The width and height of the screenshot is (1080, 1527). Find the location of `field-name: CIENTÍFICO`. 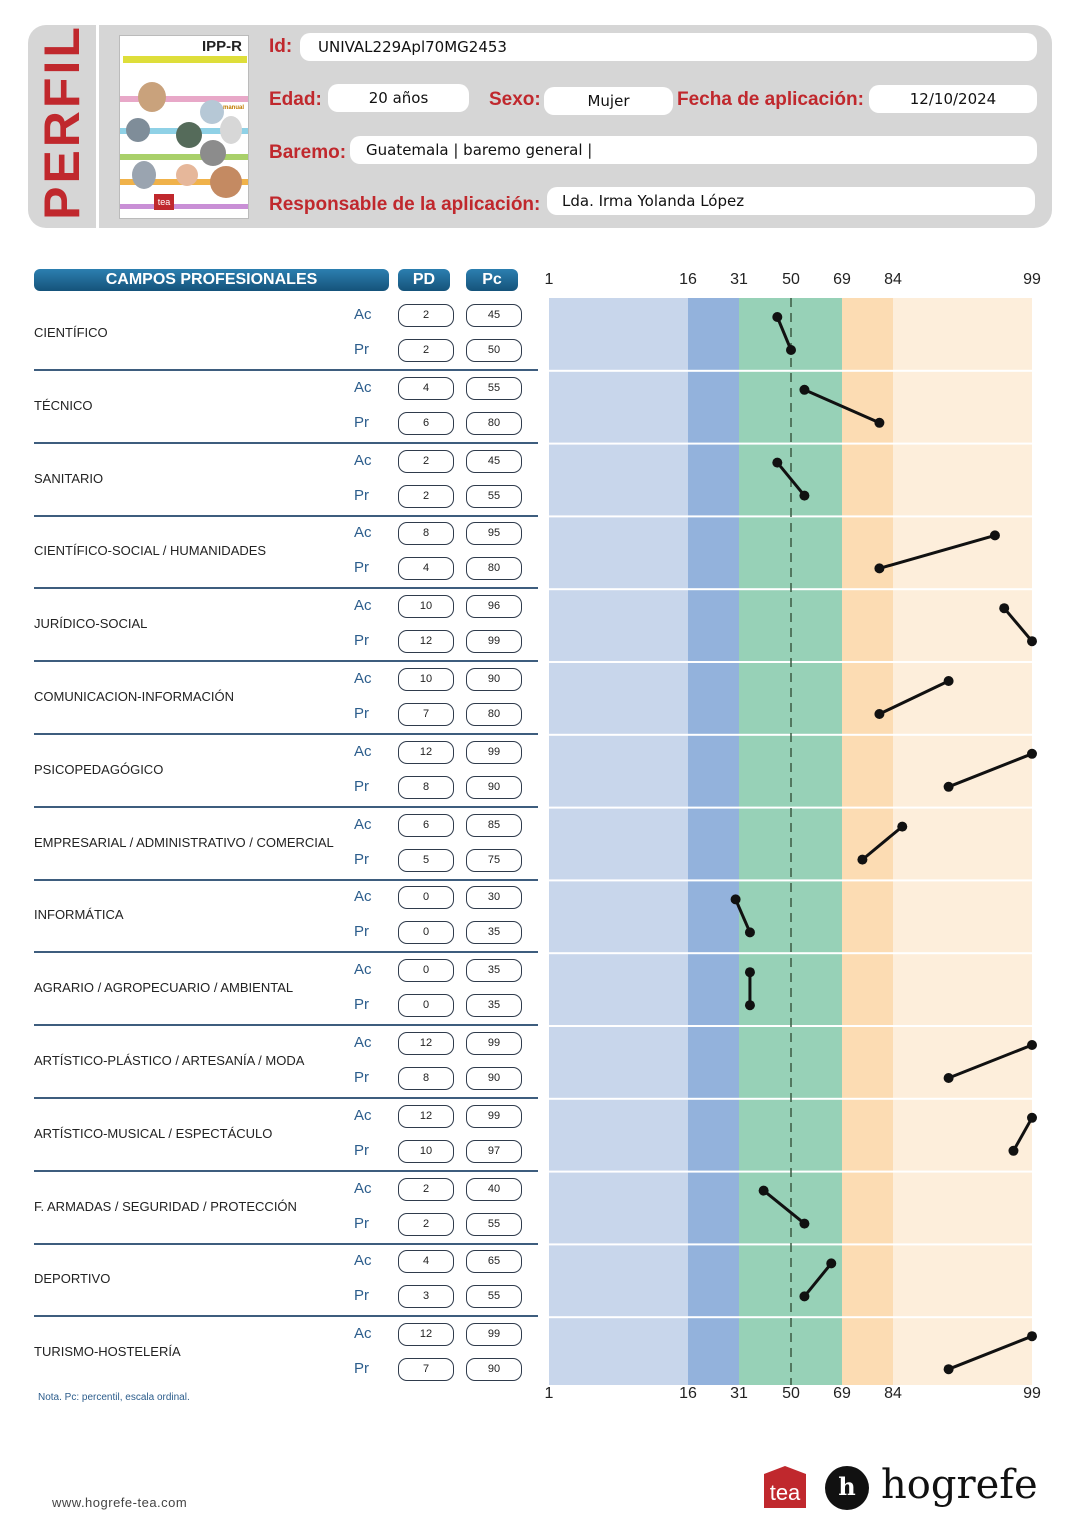

field-name: CIENTÍFICO is located at coordinates (71, 332).